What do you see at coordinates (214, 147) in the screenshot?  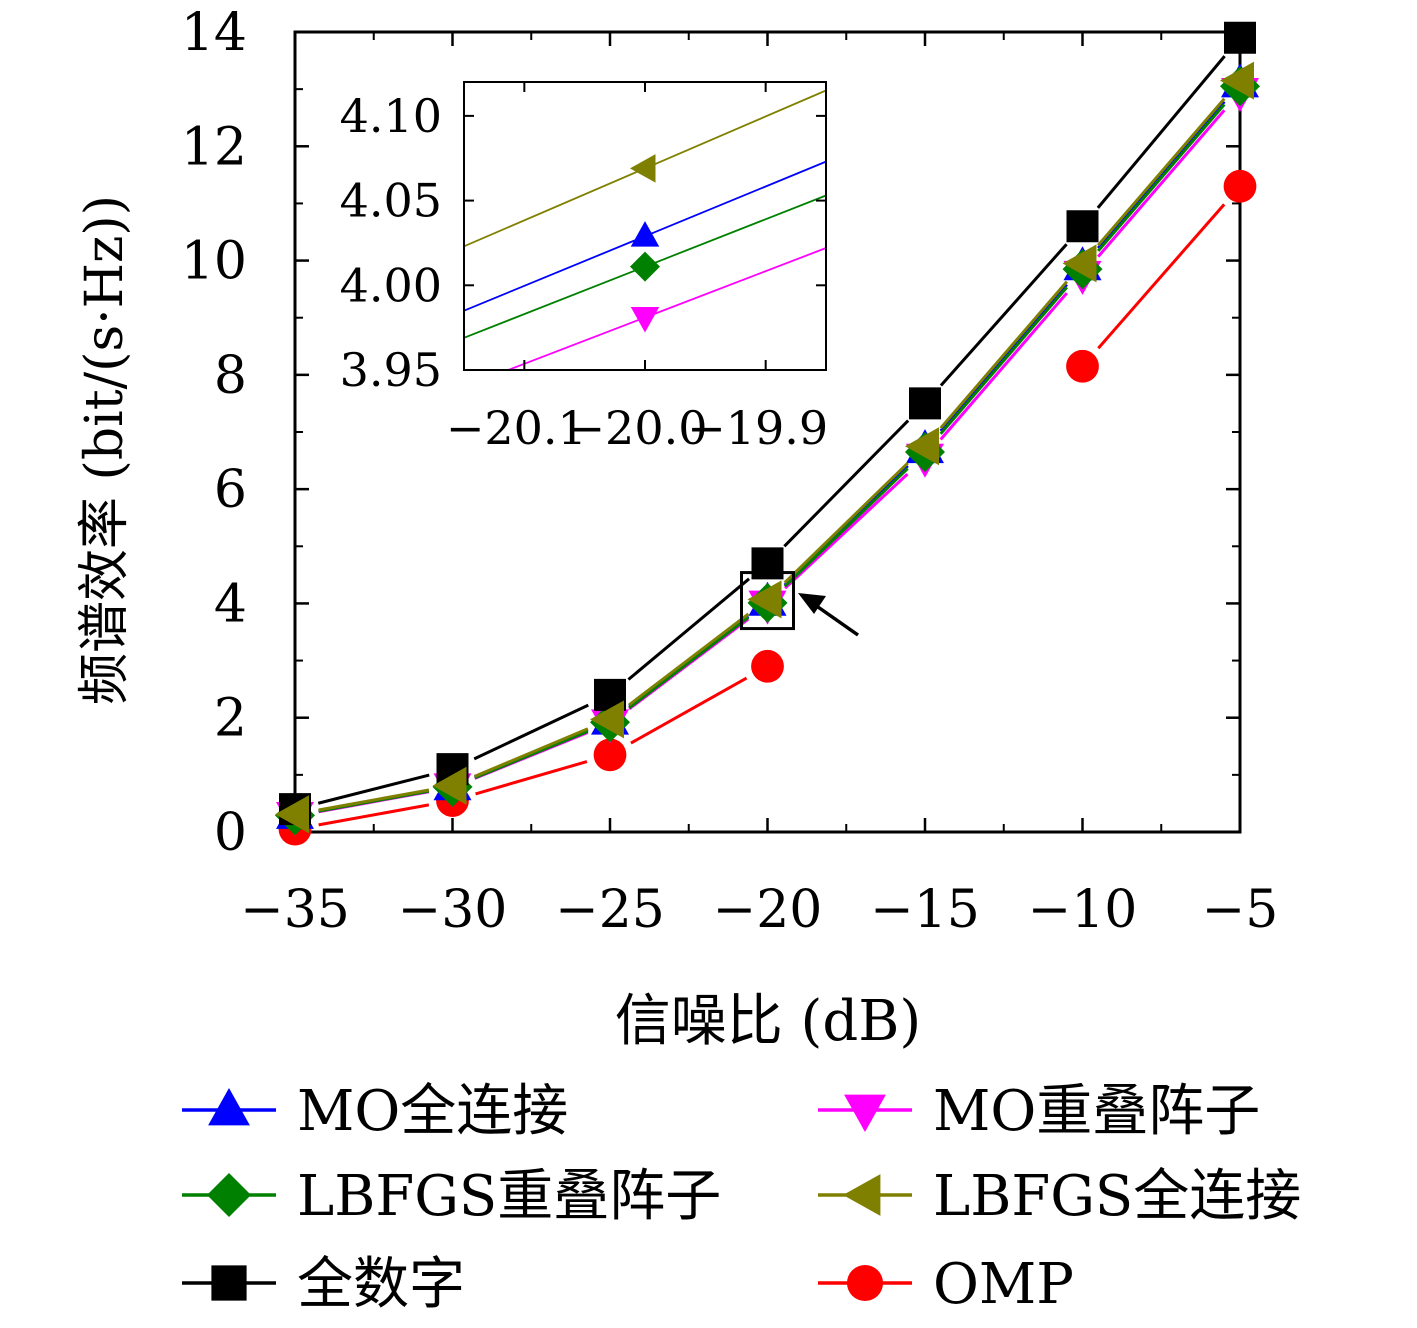 I see `y-tick-label: 12` at bounding box center [214, 147].